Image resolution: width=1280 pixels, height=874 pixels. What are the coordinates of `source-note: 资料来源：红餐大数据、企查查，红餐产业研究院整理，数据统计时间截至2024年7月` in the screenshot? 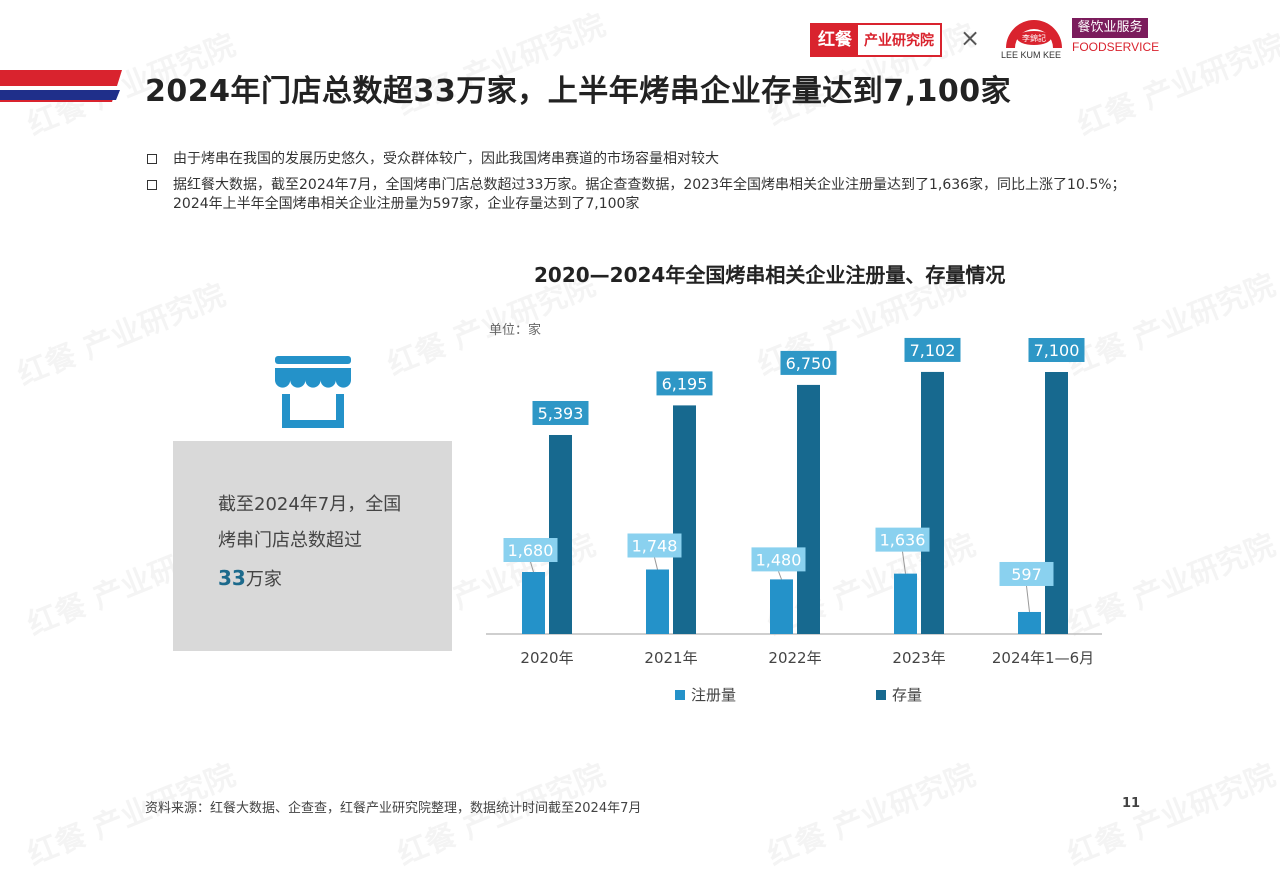 It's located at (393, 808).